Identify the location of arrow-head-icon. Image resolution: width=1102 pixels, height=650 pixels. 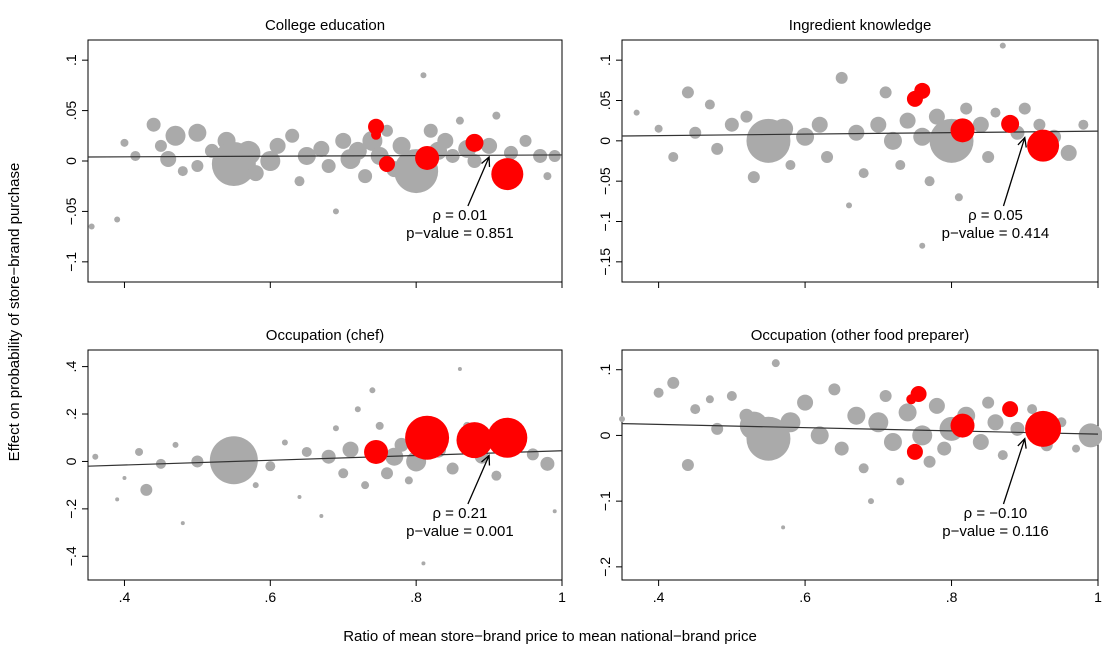
(486, 460).